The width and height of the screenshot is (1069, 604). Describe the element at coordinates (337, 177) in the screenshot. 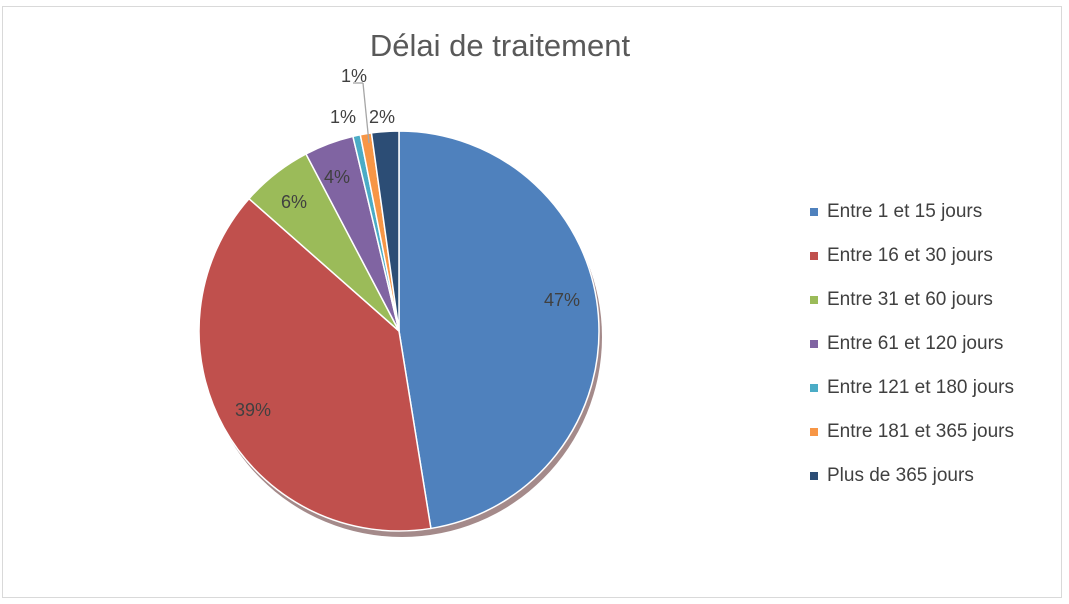

I see `data-label: 4%` at that location.